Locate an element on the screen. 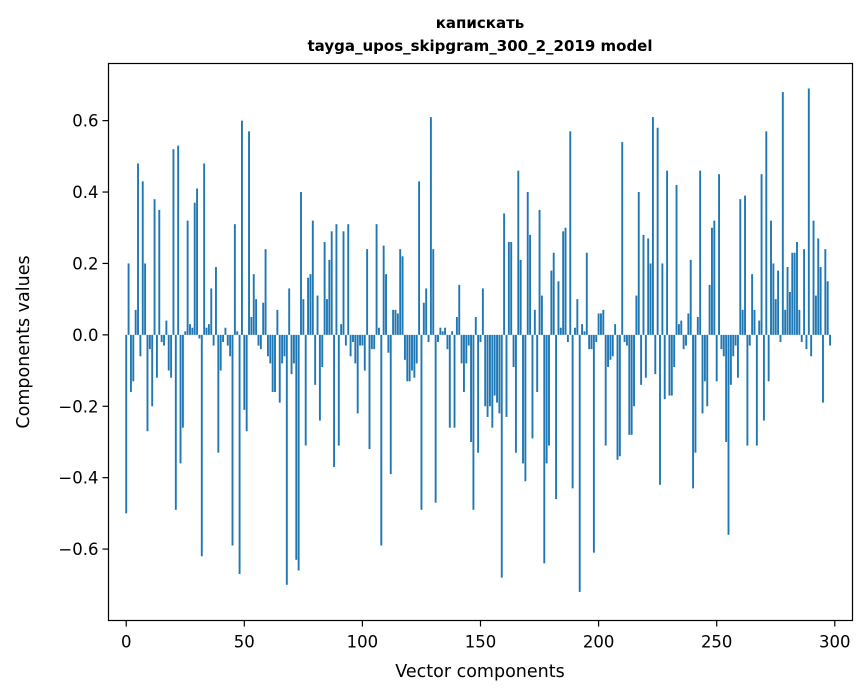 The width and height of the screenshot is (867, 700). x-tick-label: 150 is located at coordinates (481, 642).